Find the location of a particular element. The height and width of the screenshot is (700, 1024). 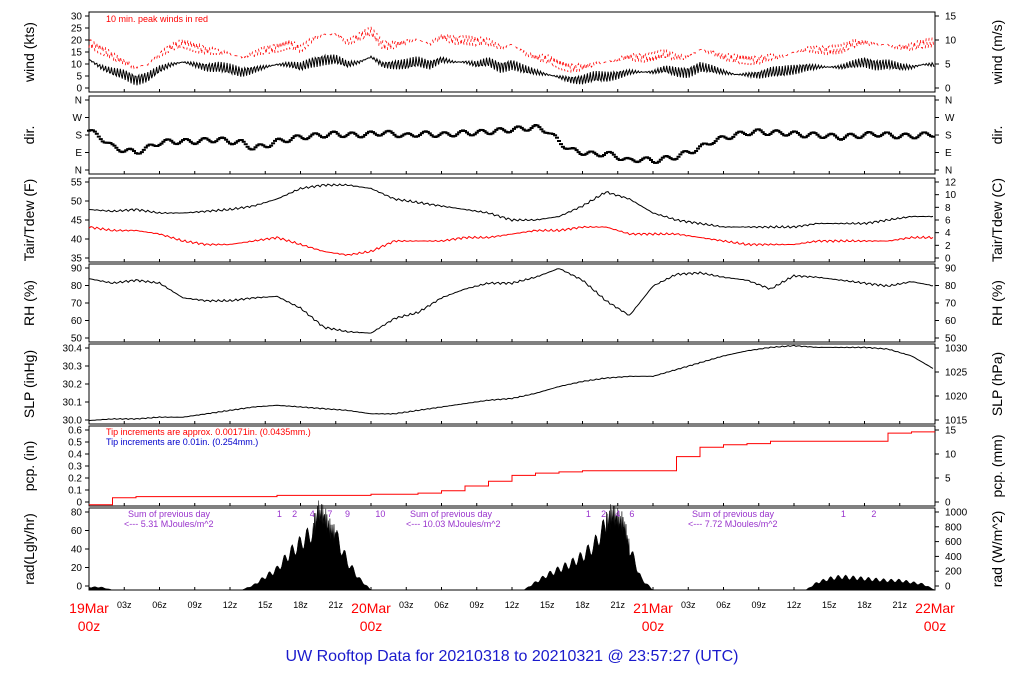

rad-hour-mark: 4 is located at coordinates (312, 514).